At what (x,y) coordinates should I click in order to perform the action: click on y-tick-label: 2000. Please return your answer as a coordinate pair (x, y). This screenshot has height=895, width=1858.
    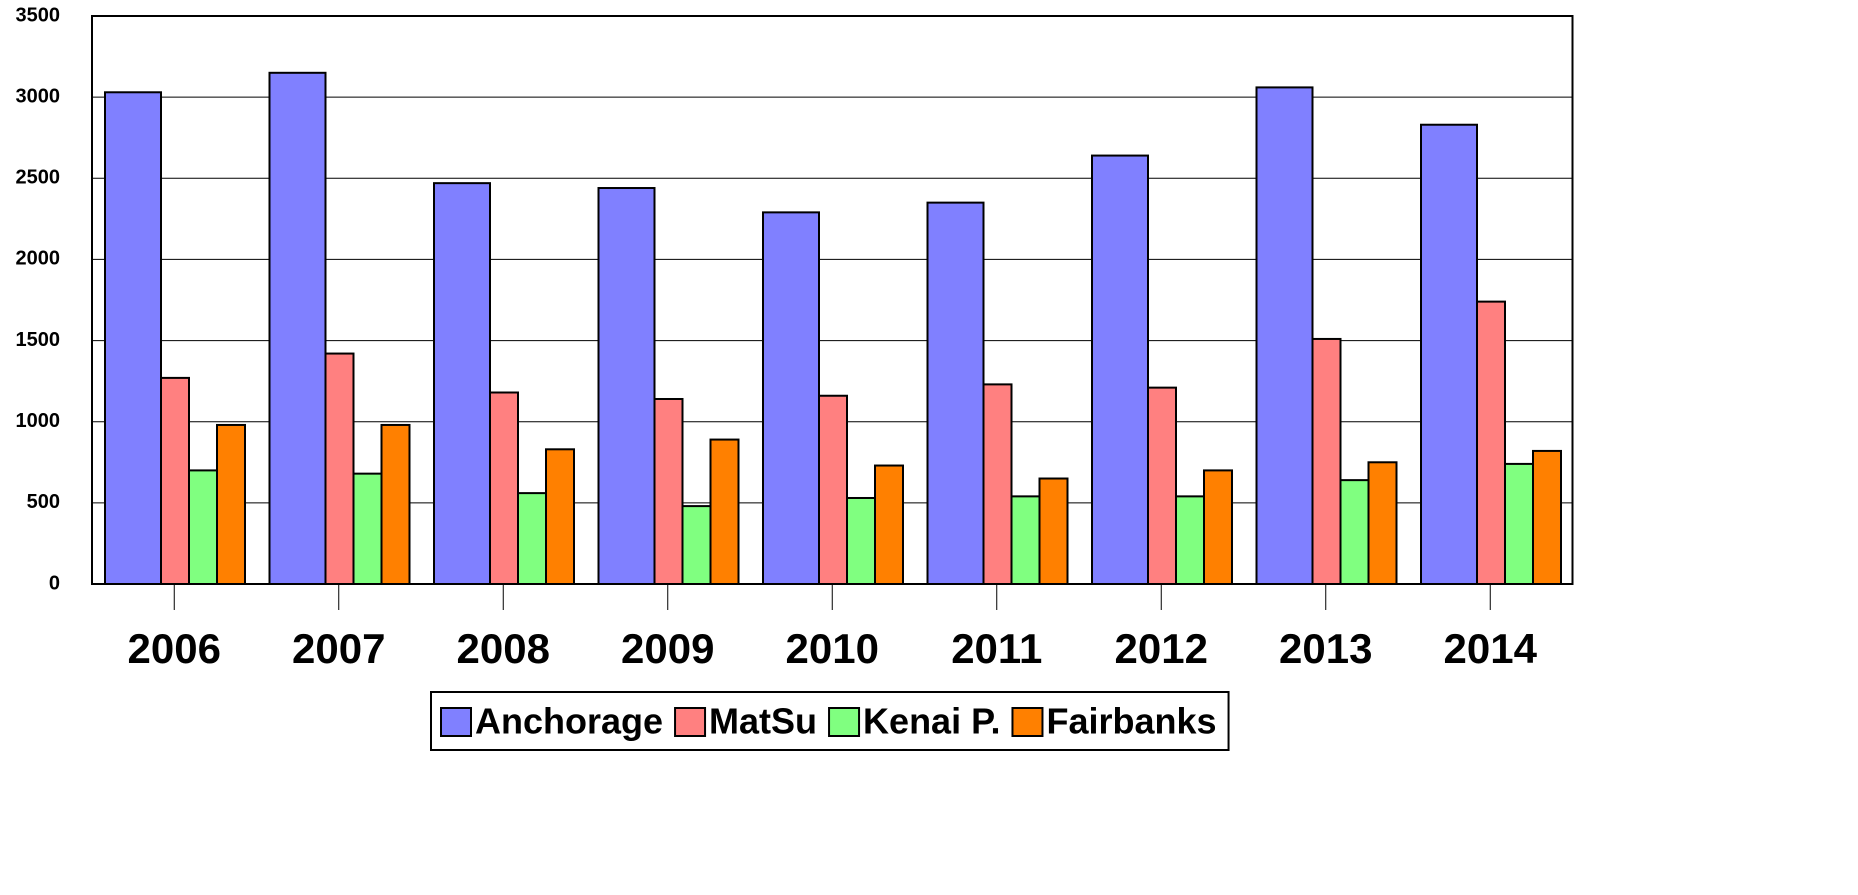
    Looking at the image, I should click on (38, 259).